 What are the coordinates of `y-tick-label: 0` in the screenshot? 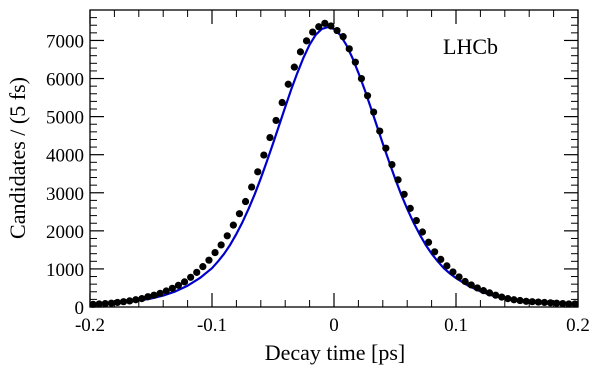 It's located at (80, 308).